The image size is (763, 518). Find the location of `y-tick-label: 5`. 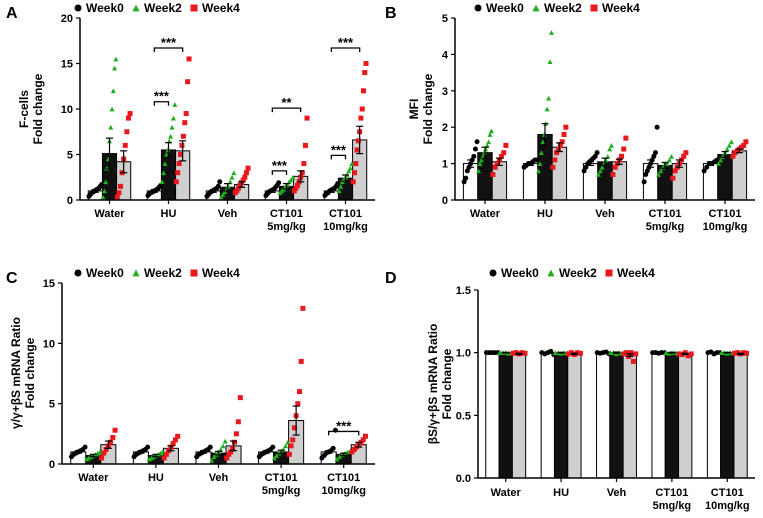

y-tick-label: 5 is located at coordinates (52, 405).